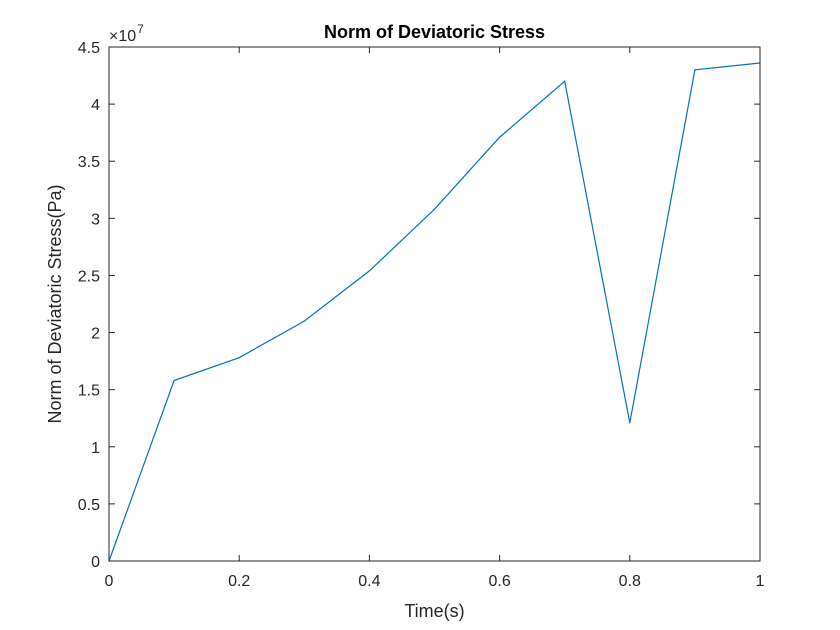 The height and width of the screenshot is (630, 840). Describe the element at coordinates (89, 276) in the screenshot. I see `y-tick-label: 2.5` at that location.